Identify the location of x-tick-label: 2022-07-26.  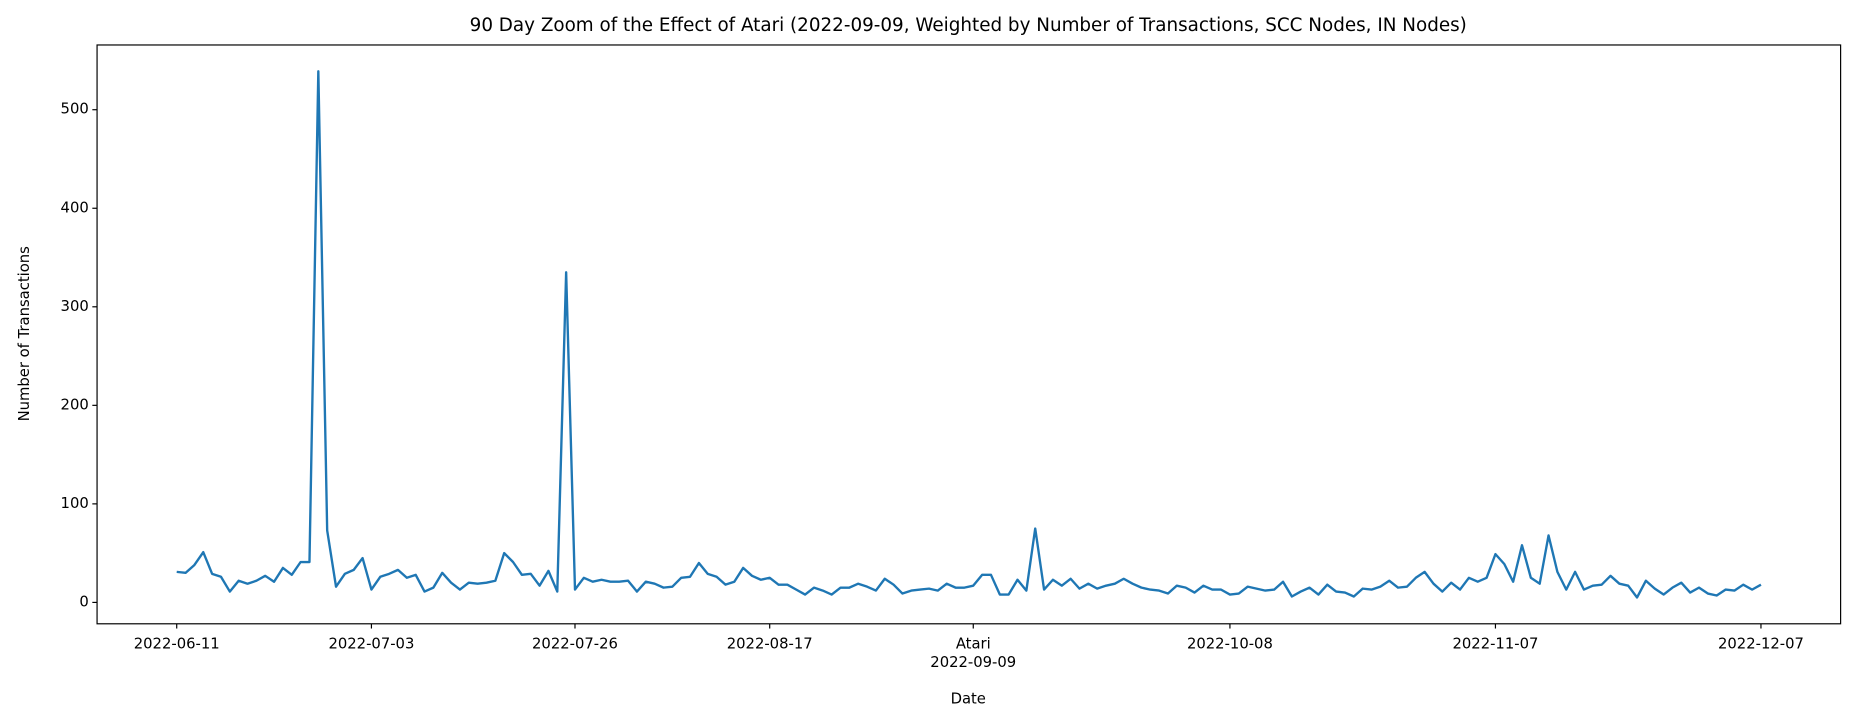
(575, 644).